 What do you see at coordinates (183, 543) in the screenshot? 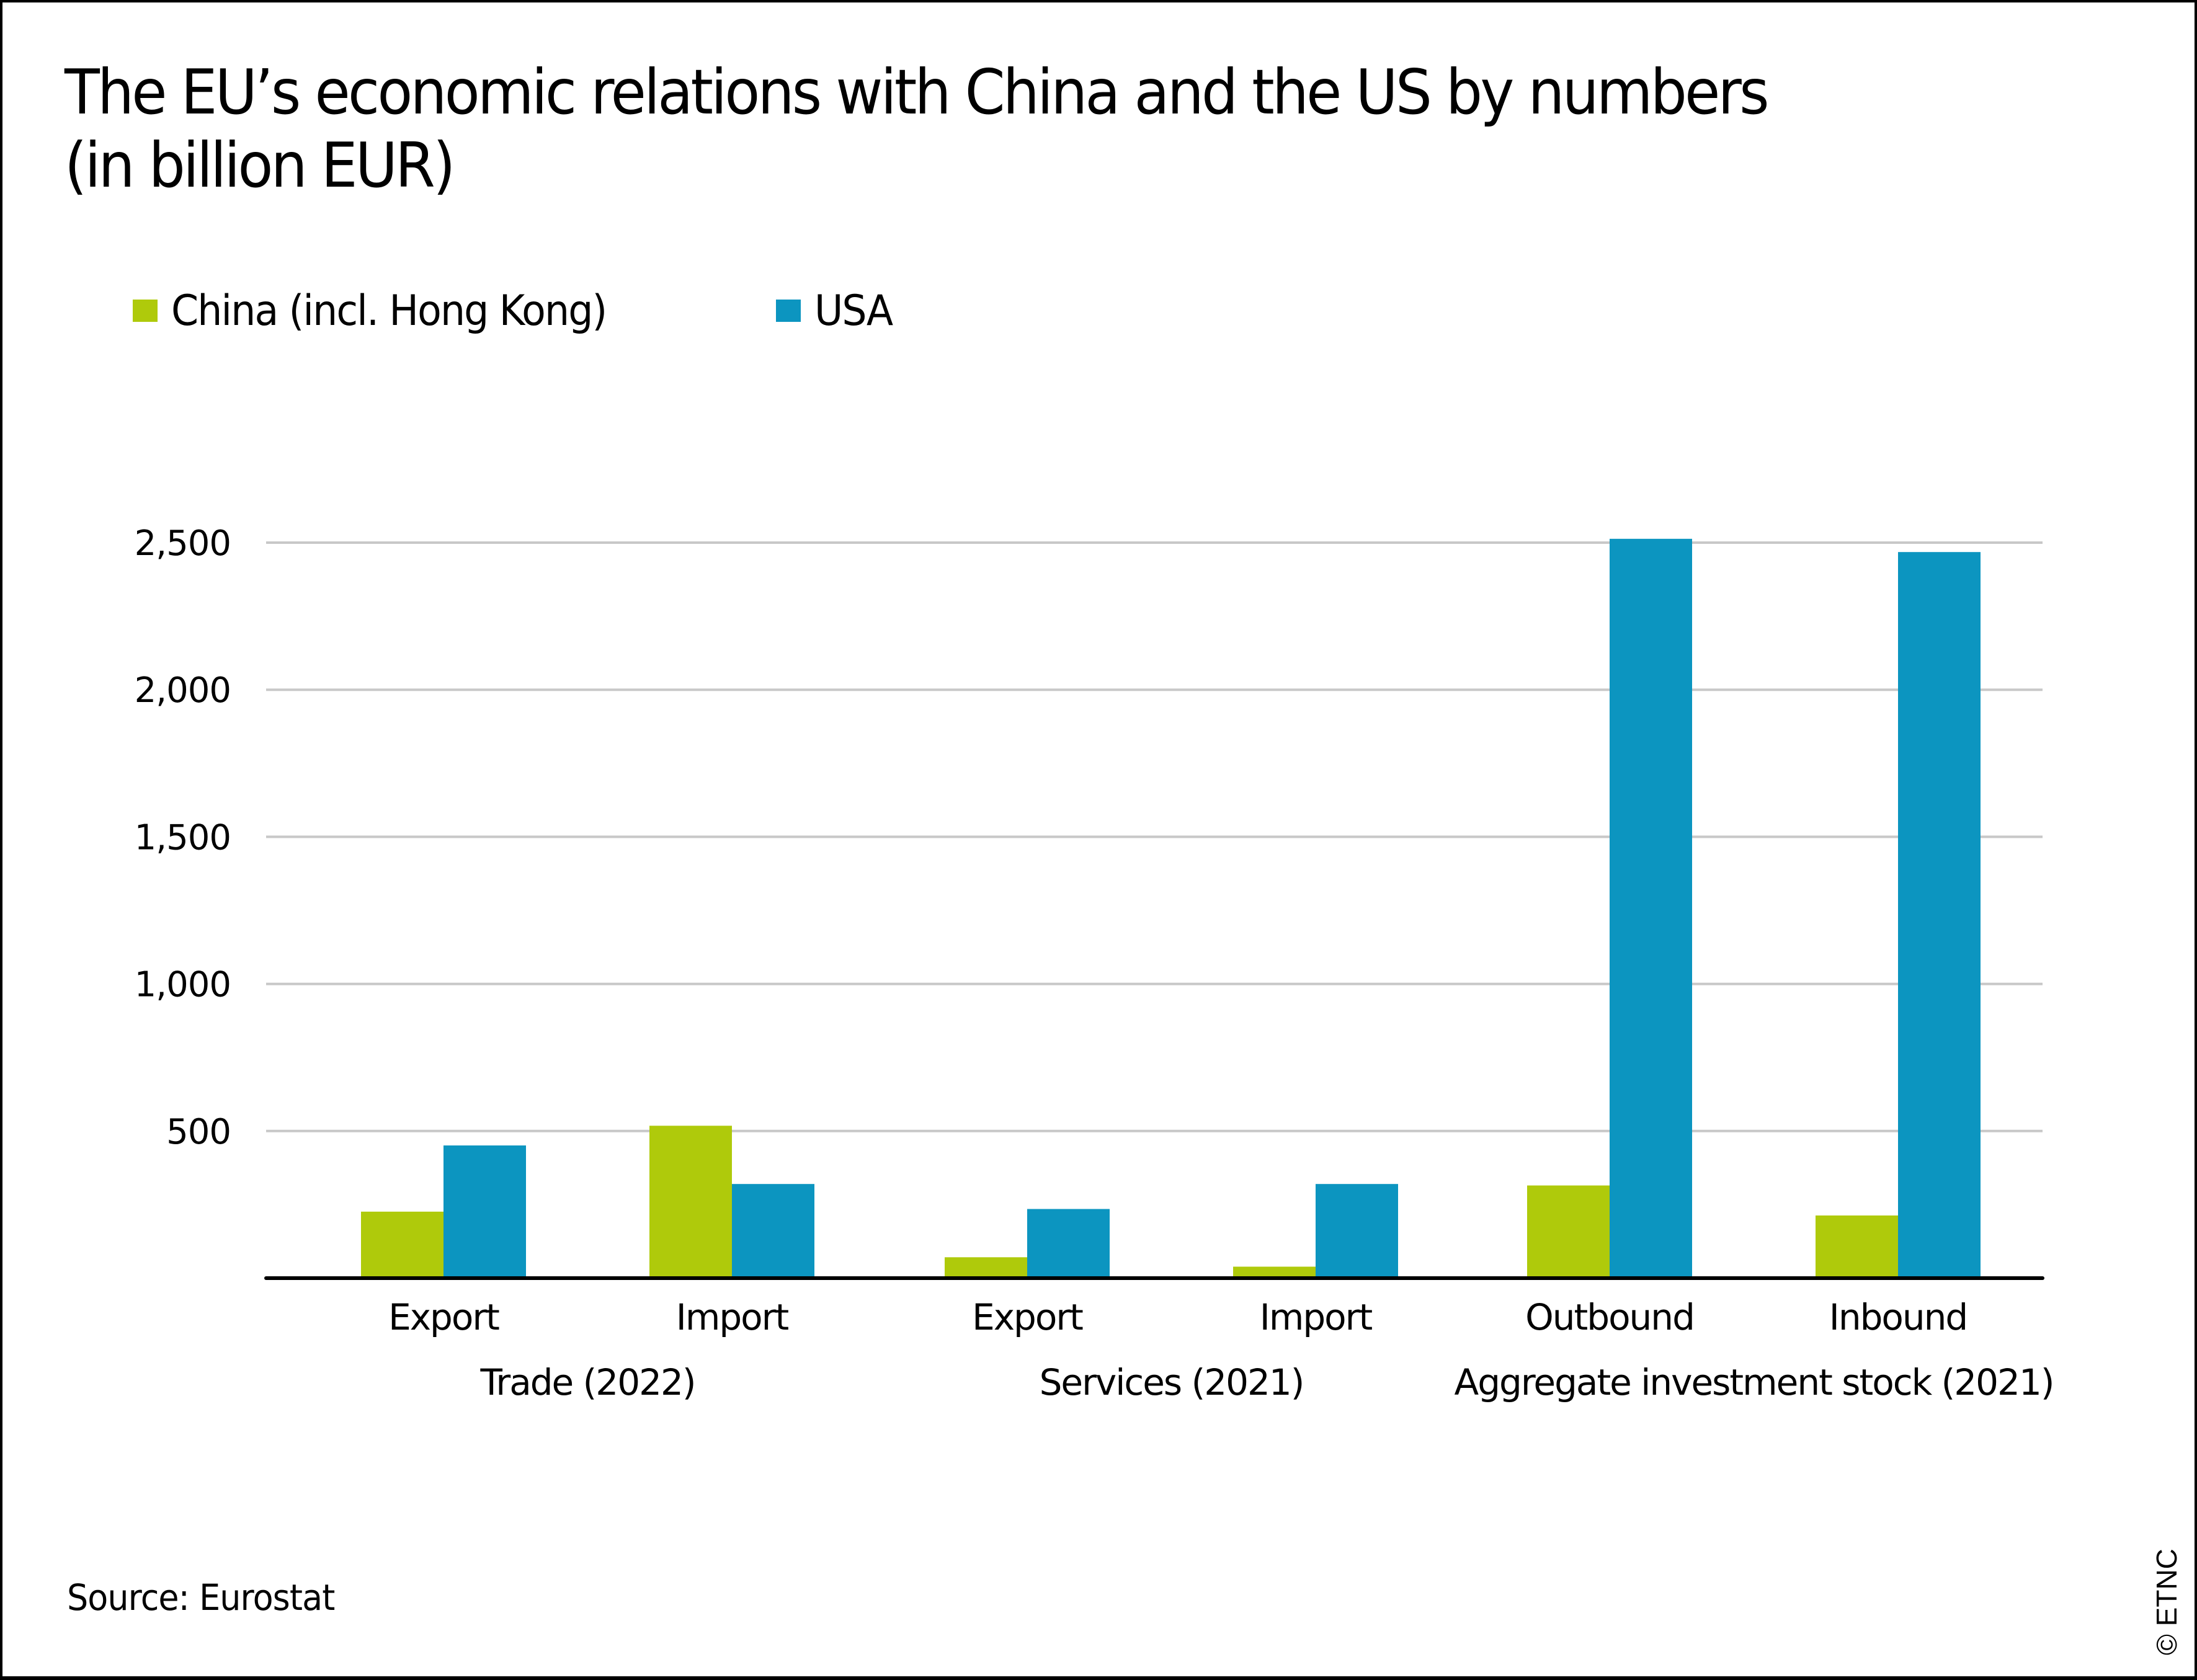
I see `y-tick-label: 2,500` at bounding box center [183, 543].